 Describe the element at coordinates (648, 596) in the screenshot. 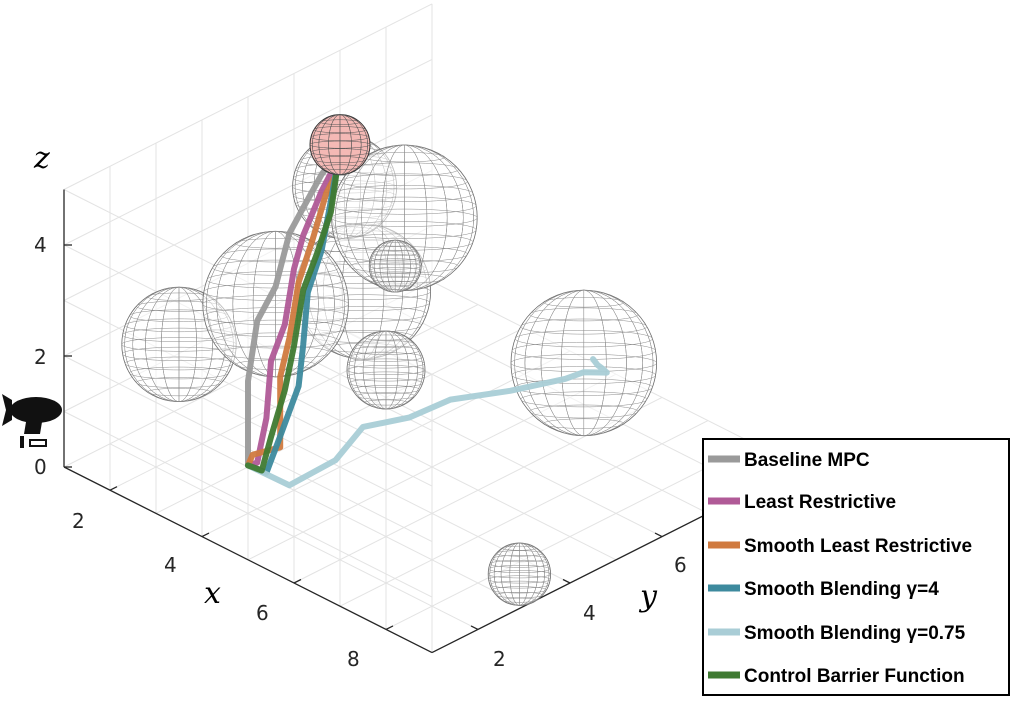

I see `y-axis-label: y` at that location.